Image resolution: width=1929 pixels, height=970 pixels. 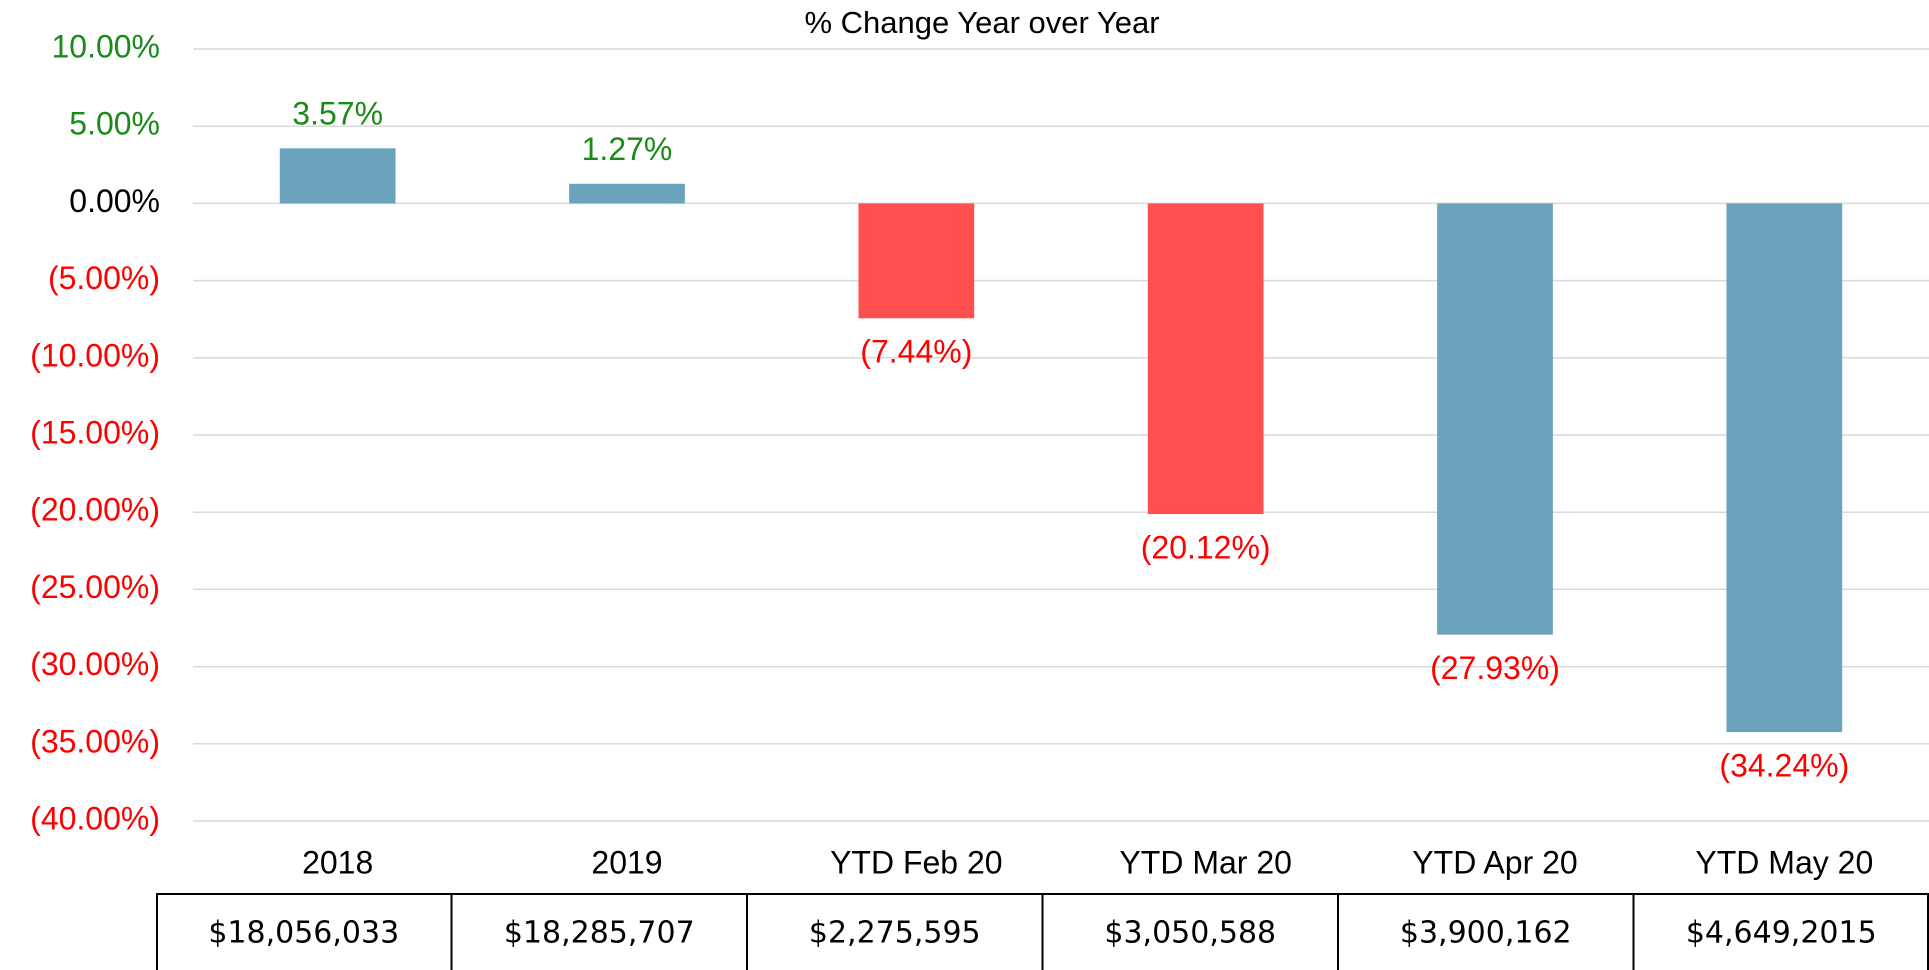 I want to click on data-label: (7.44%), so click(x=916, y=352).